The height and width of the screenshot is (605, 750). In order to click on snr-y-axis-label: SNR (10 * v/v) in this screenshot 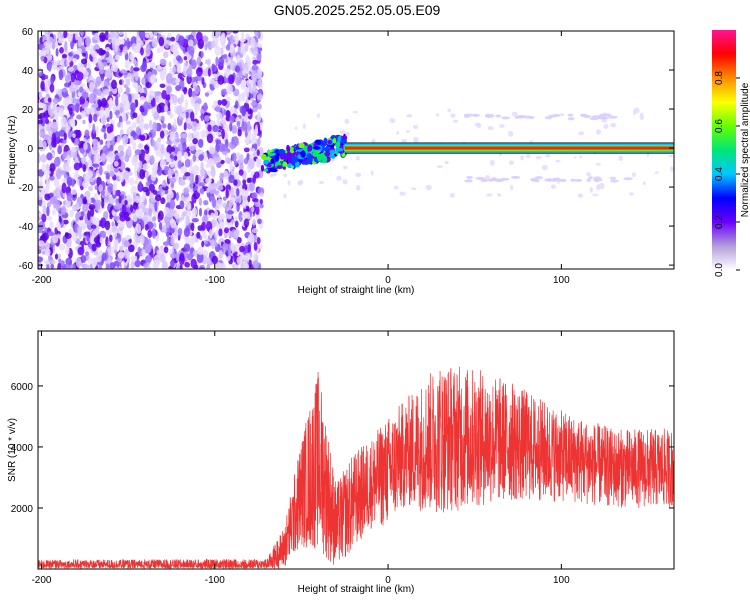, I will do `click(12, 450)`.